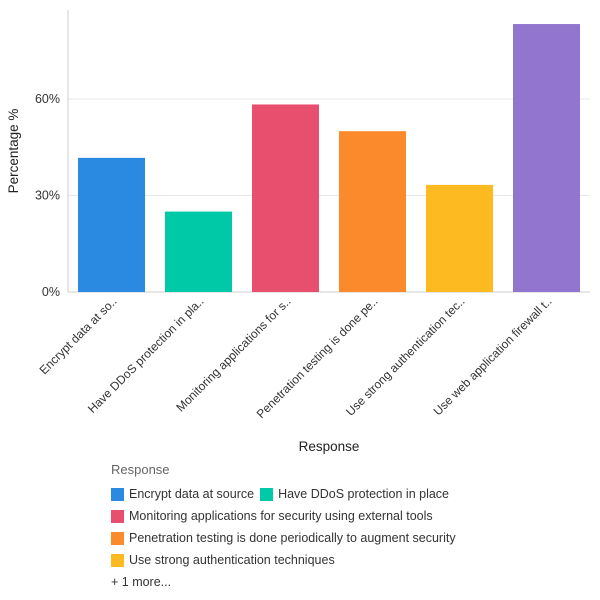 The height and width of the screenshot is (600, 600). I want to click on y-tick-label: 60%, so click(47, 99).